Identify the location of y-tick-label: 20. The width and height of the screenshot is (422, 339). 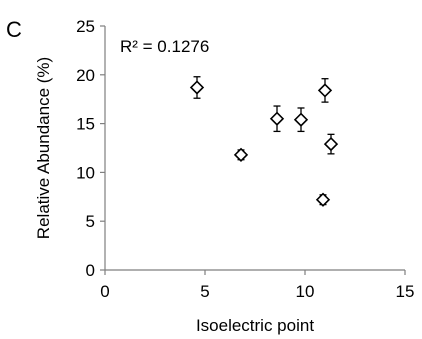
(85, 75).